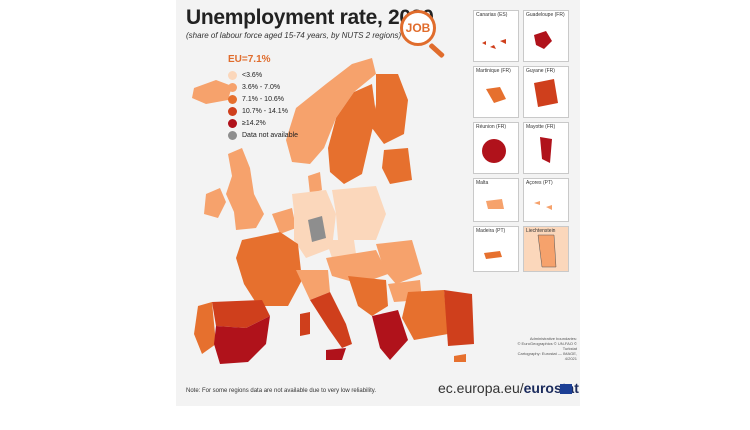 This screenshot has height=430, width=750. What do you see at coordinates (252, 75) in the screenshot?
I see `legend-label: <3.6%` at bounding box center [252, 75].